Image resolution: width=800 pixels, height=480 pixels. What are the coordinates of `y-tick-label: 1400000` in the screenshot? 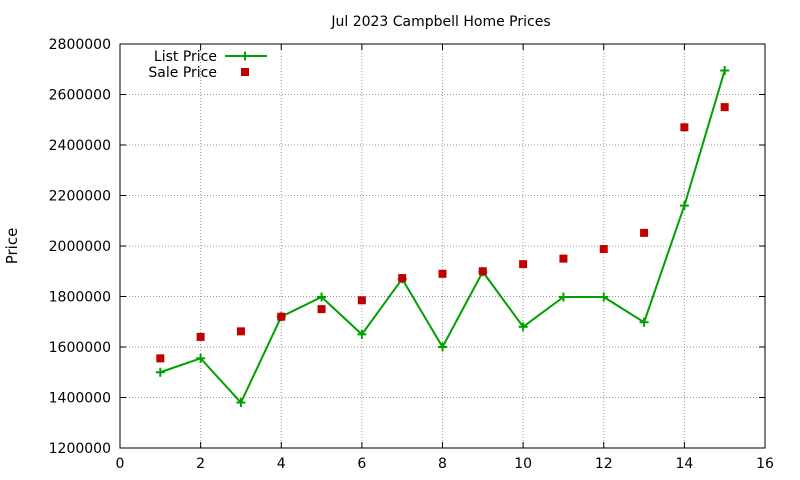 It's located at (80, 399).